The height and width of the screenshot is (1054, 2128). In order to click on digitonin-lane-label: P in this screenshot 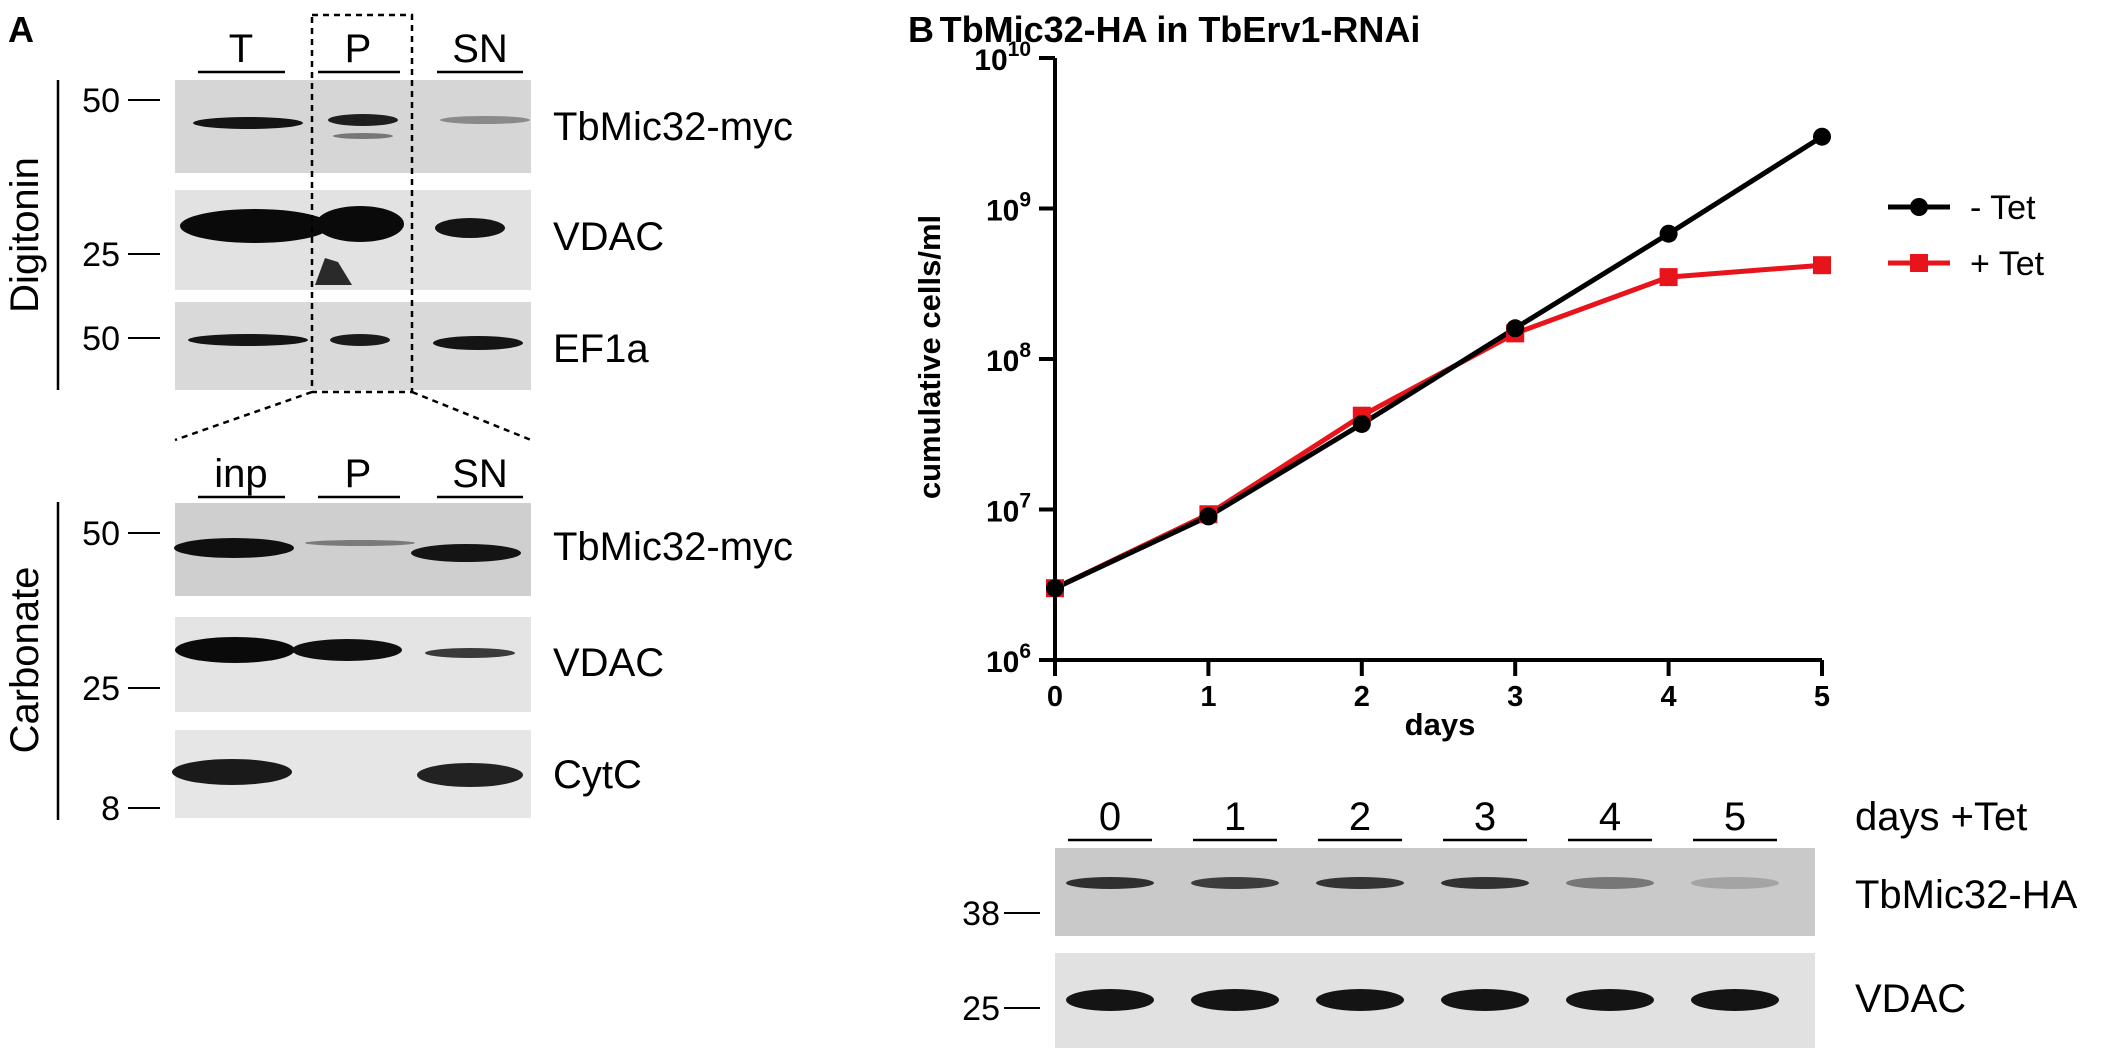, I will do `click(358, 49)`.